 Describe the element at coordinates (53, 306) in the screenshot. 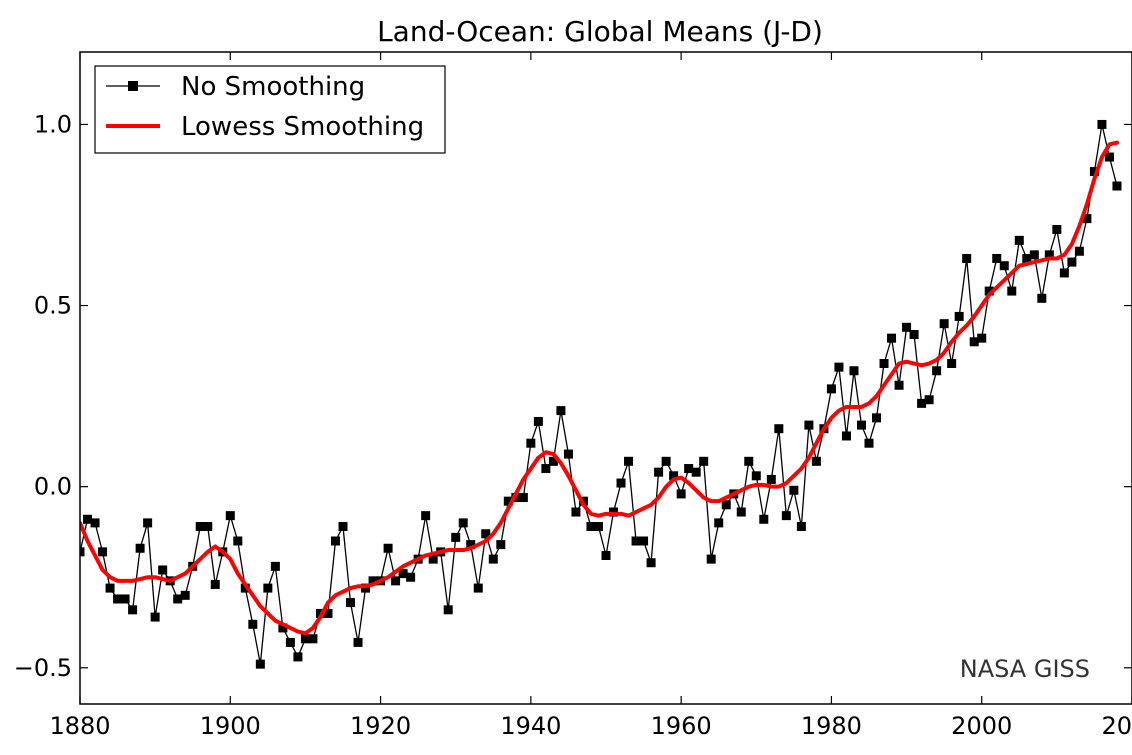

I see `y-tick-label: 0.5` at that location.